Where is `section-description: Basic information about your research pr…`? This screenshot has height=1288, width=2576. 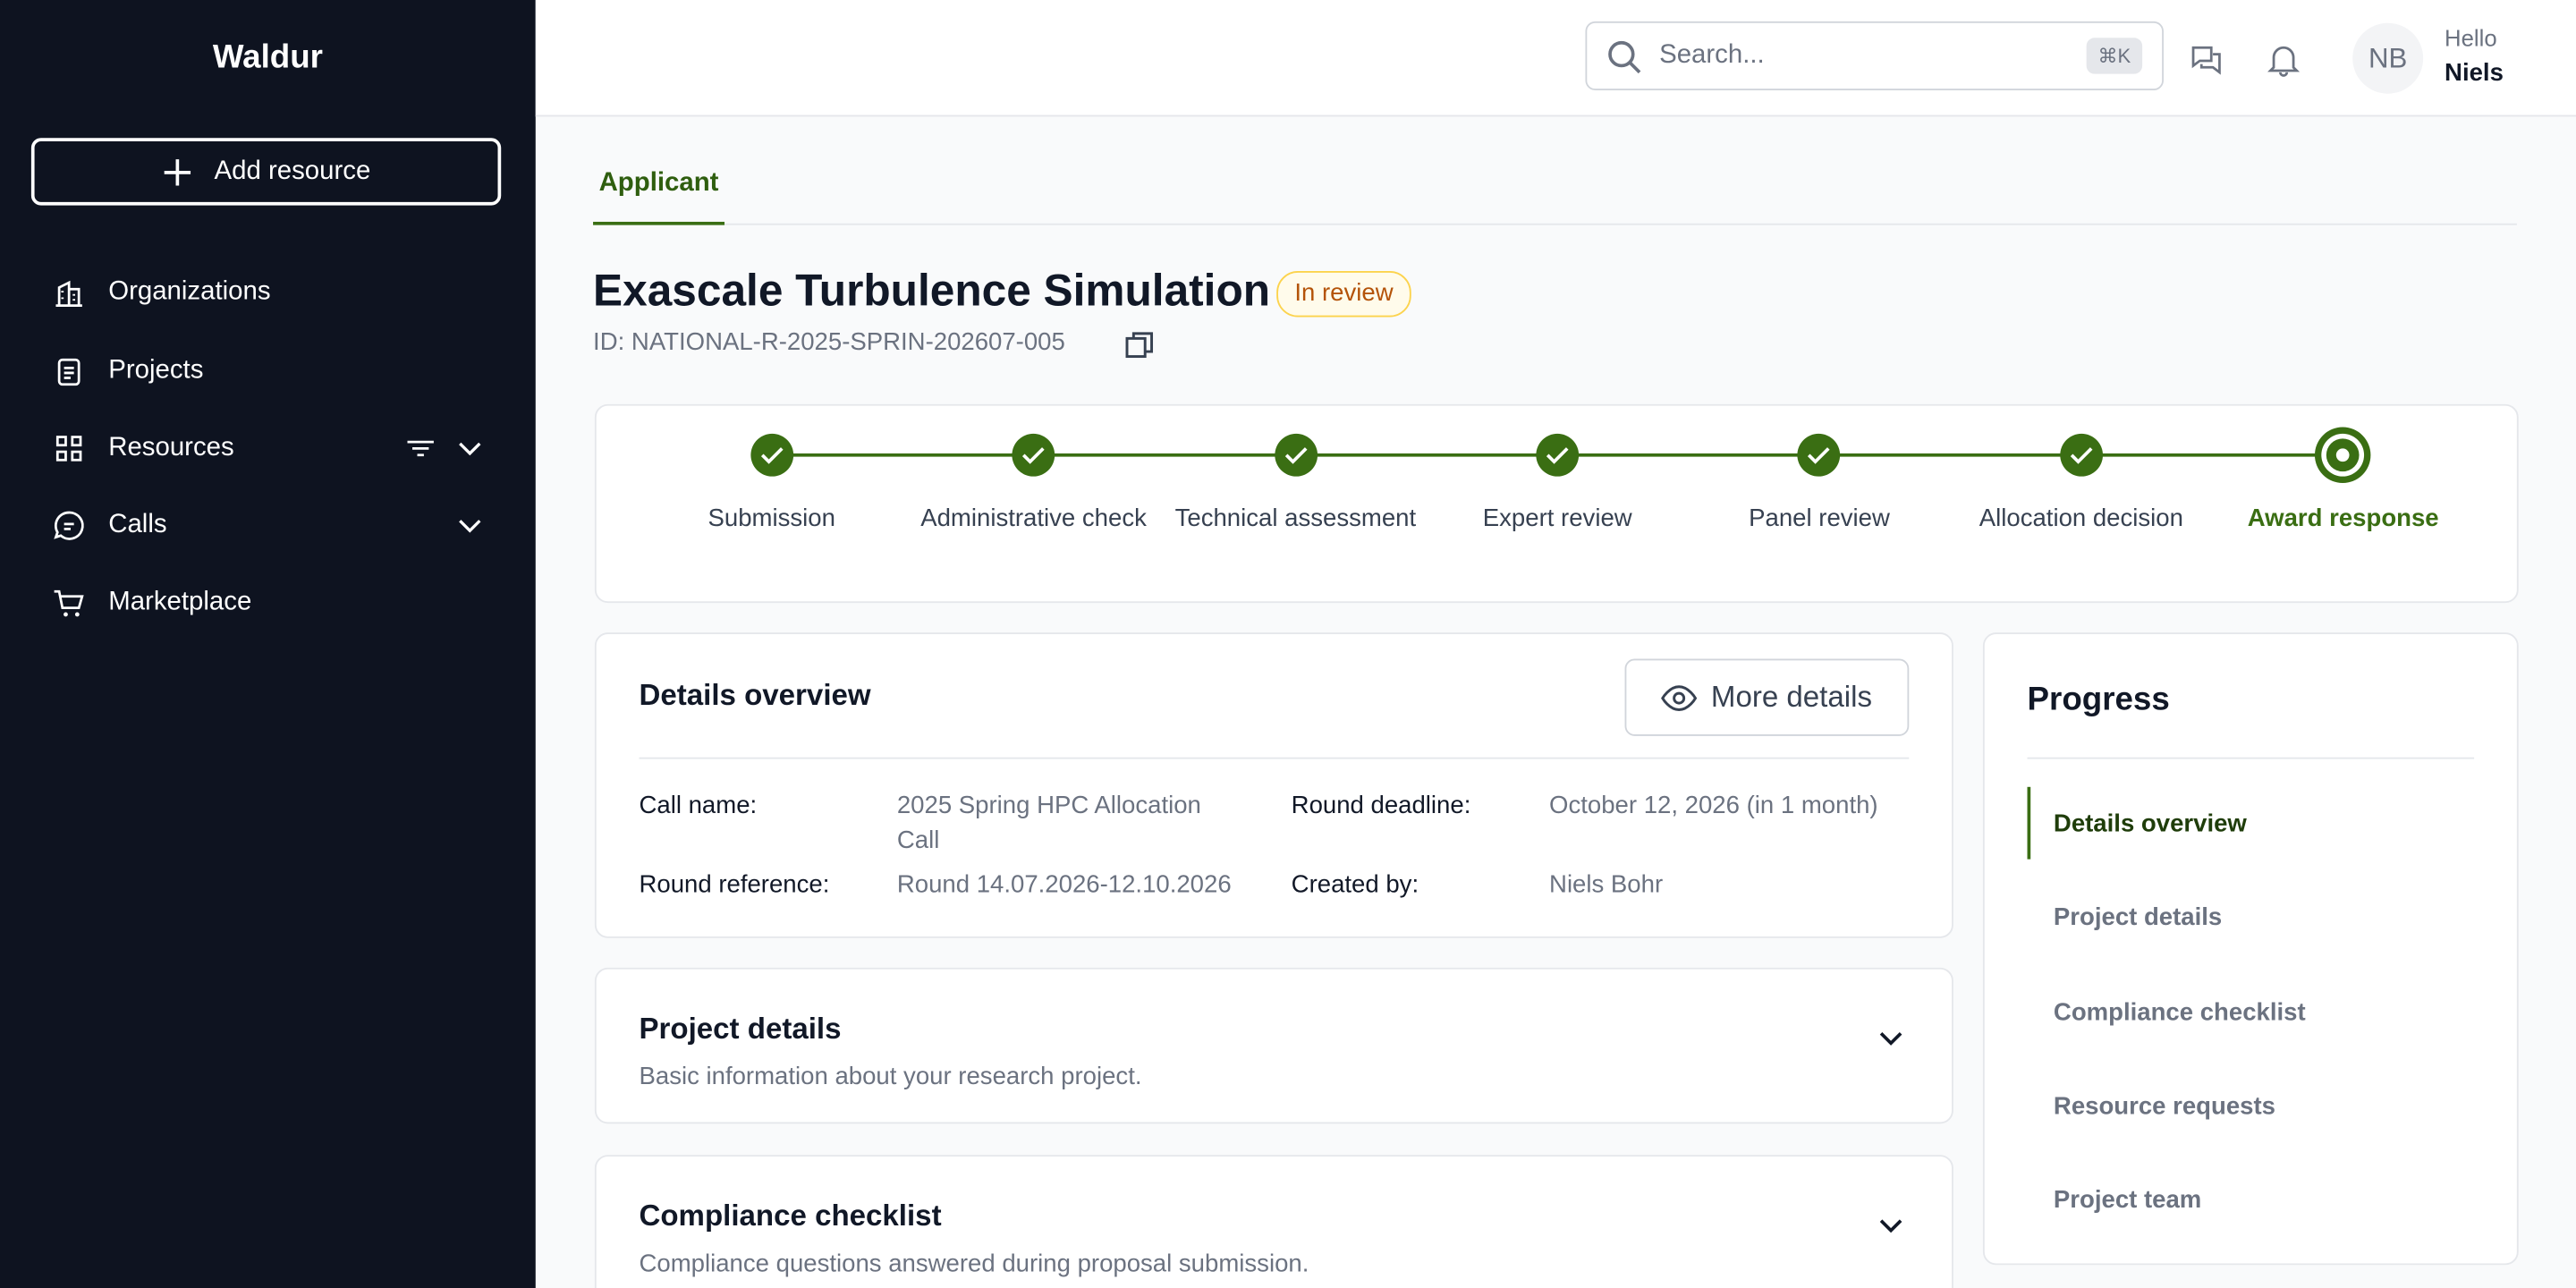
section-description: Basic information about your research pr… is located at coordinates (890, 1077).